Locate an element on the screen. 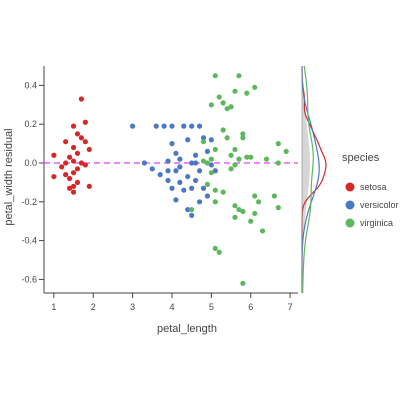 The width and height of the screenshot is (400, 400). marginal-density is located at coordinates (314, 179).